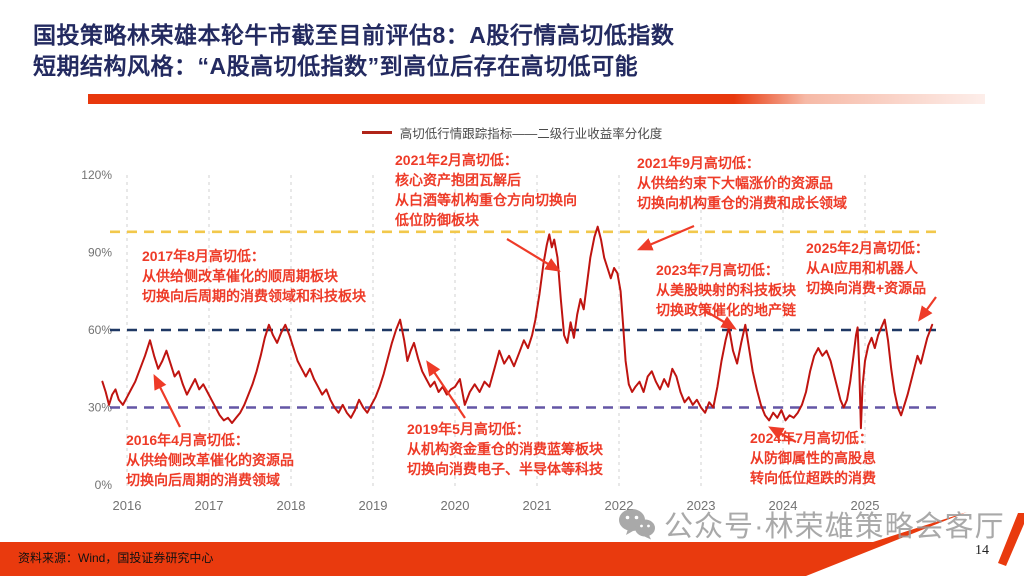 The image size is (1024, 576). Describe the element at coordinates (376, 132) in the screenshot. I see `legend-line-swatch` at that location.